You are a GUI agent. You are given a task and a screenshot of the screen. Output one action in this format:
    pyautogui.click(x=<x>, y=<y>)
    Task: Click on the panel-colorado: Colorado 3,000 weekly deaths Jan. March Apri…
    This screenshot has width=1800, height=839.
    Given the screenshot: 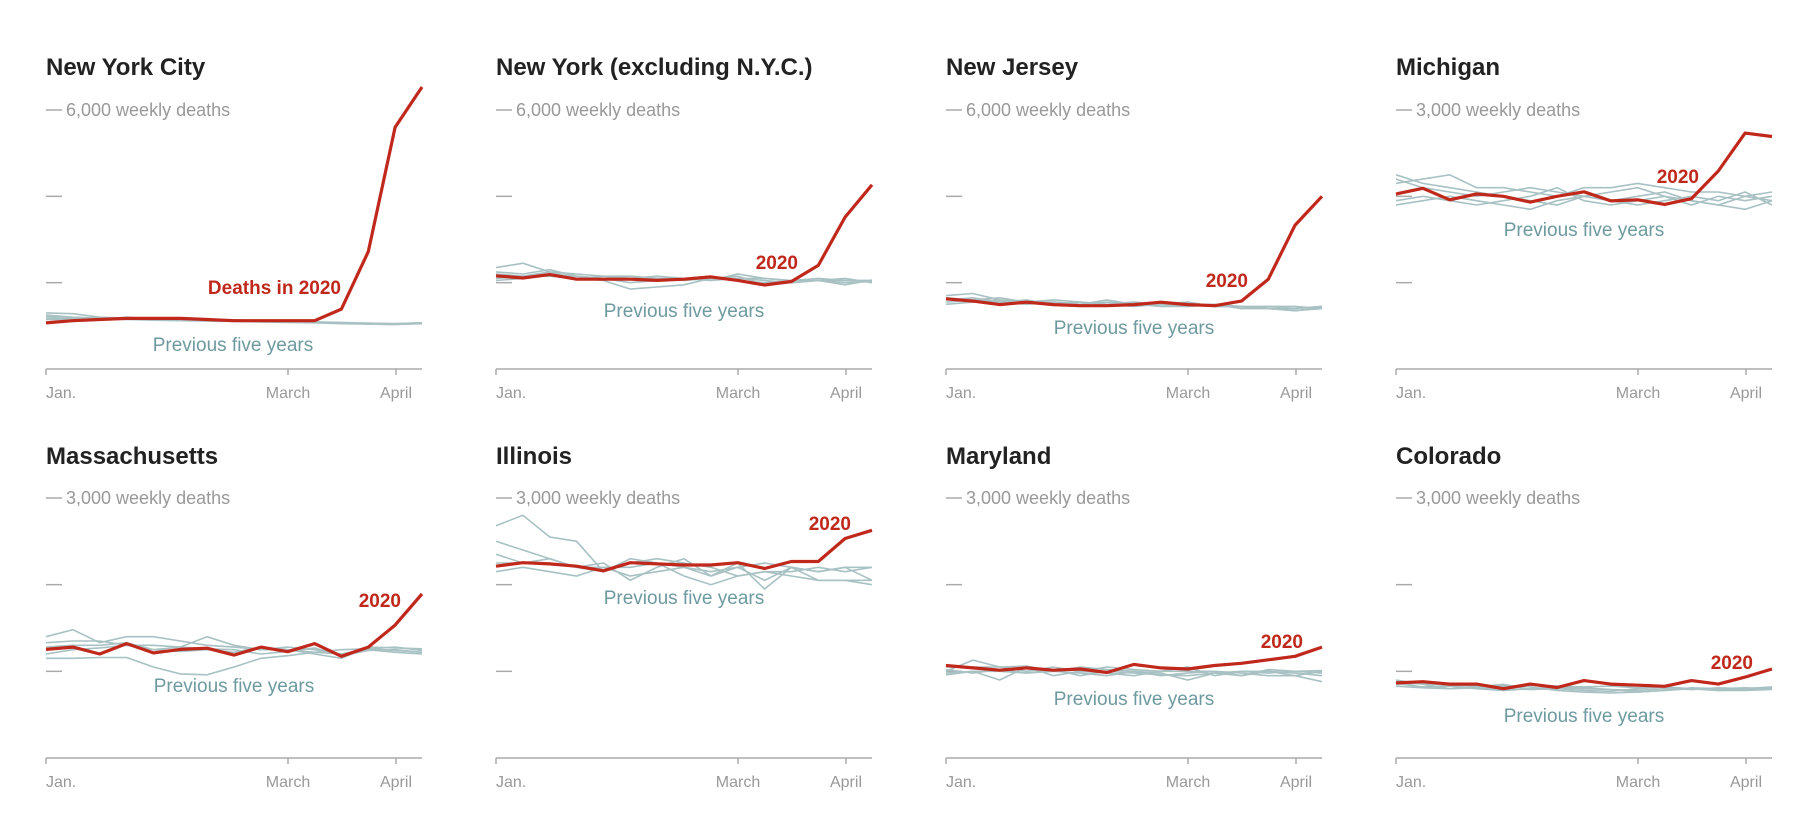 What is the action you would take?
    pyautogui.click(x=1584, y=617)
    